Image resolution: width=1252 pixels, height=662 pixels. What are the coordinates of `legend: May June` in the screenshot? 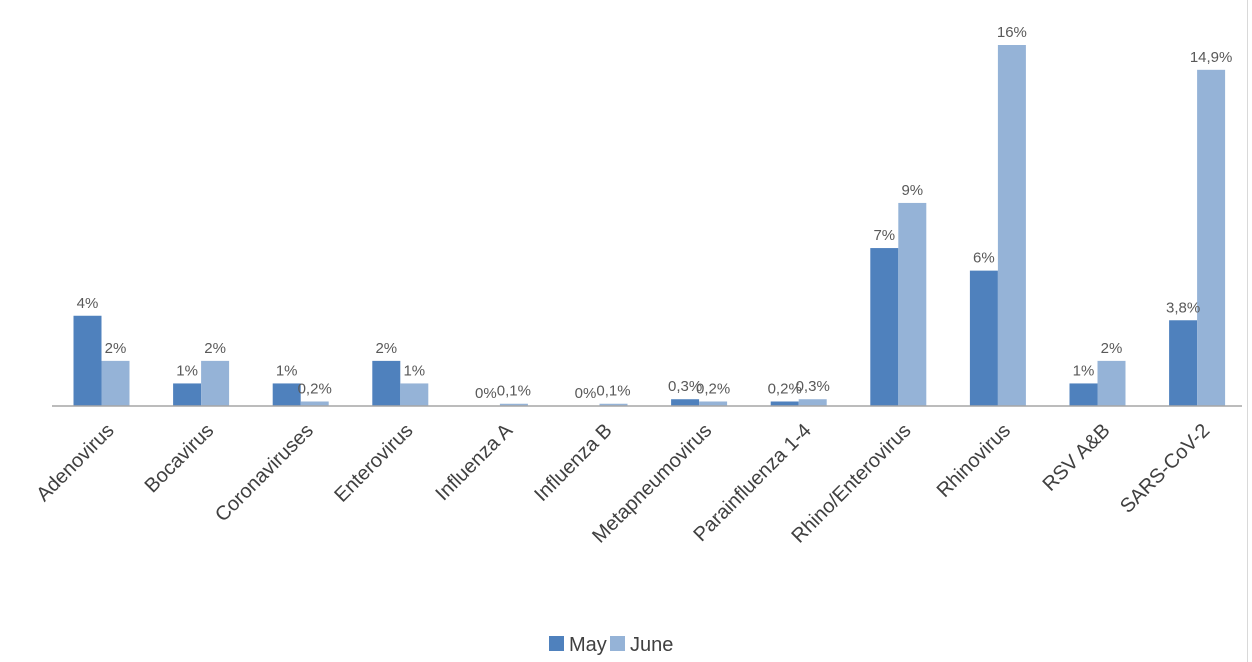 It's located at (611, 645).